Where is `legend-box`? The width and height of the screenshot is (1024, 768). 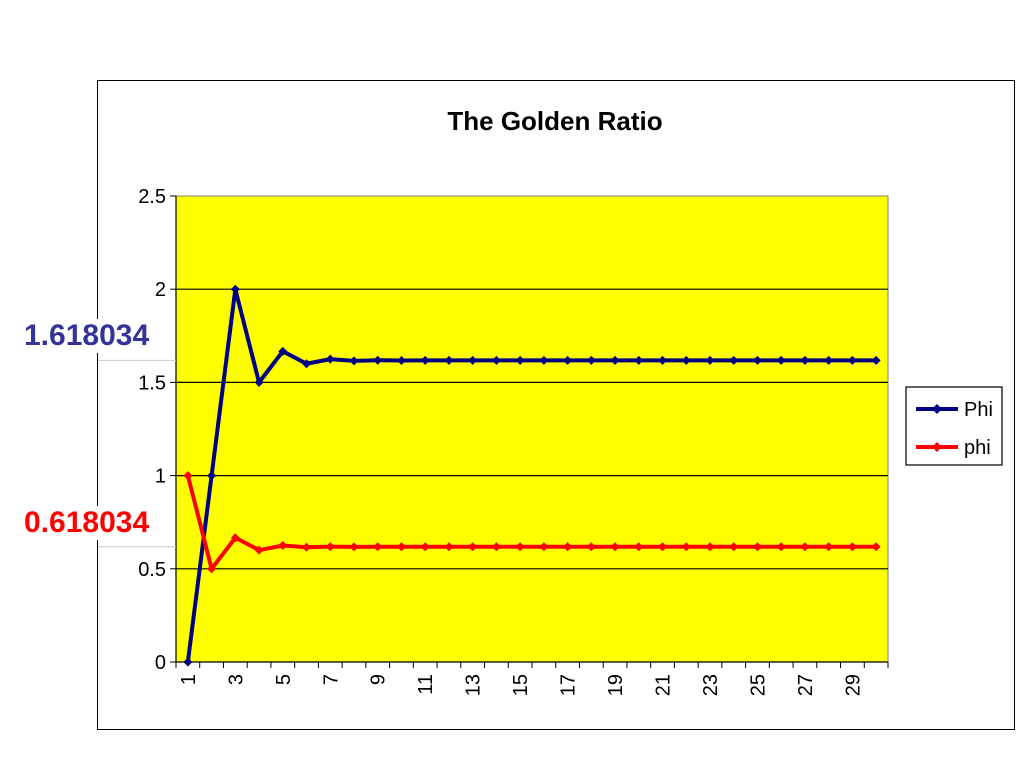
legend-box is located at coordinates (954, 426).